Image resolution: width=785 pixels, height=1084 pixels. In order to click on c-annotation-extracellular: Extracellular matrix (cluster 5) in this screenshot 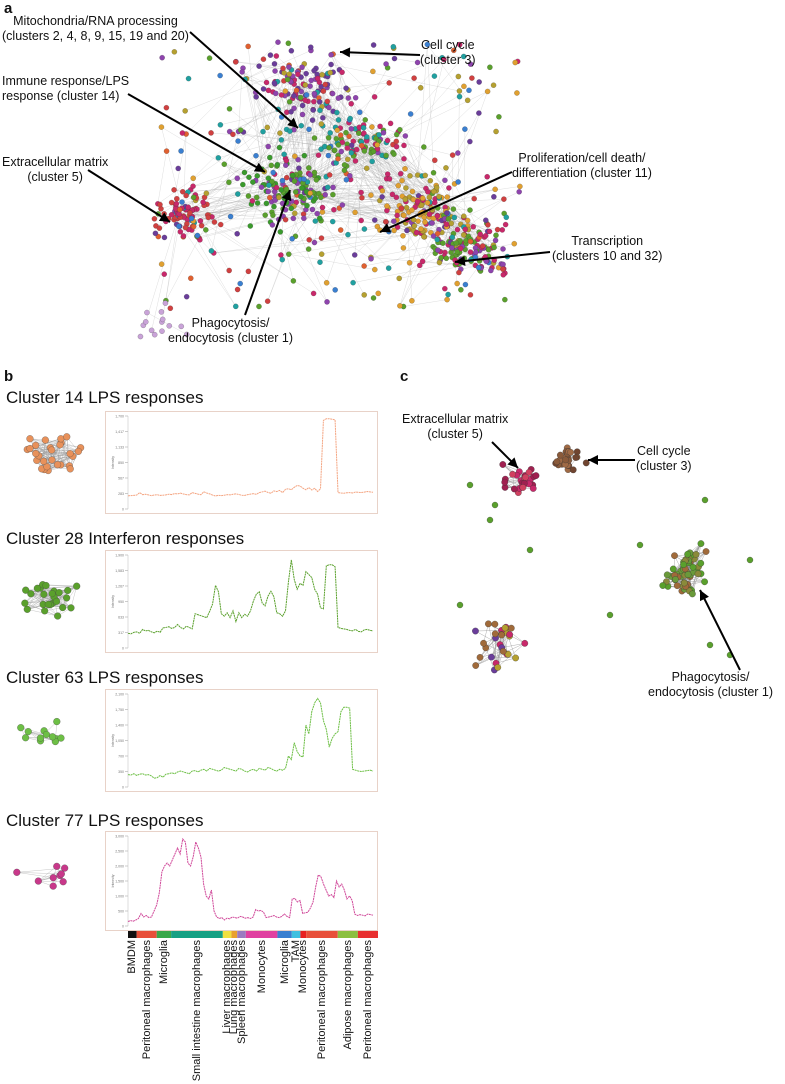, I will do `click(455, 427)`.